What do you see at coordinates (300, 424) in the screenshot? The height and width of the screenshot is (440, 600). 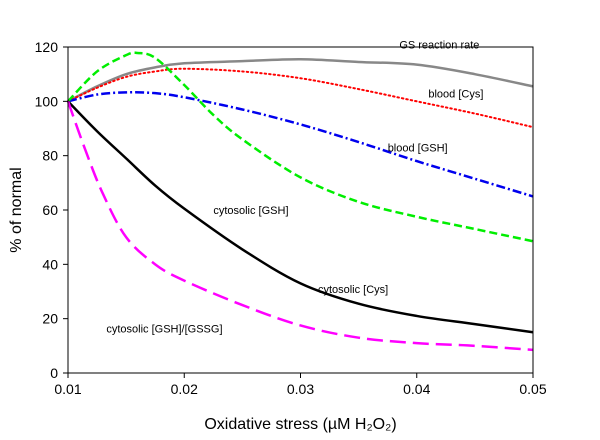 I see `x-axis-title: Oxidative stress (µM H₂O₂)` at bounding box center [300, 424].